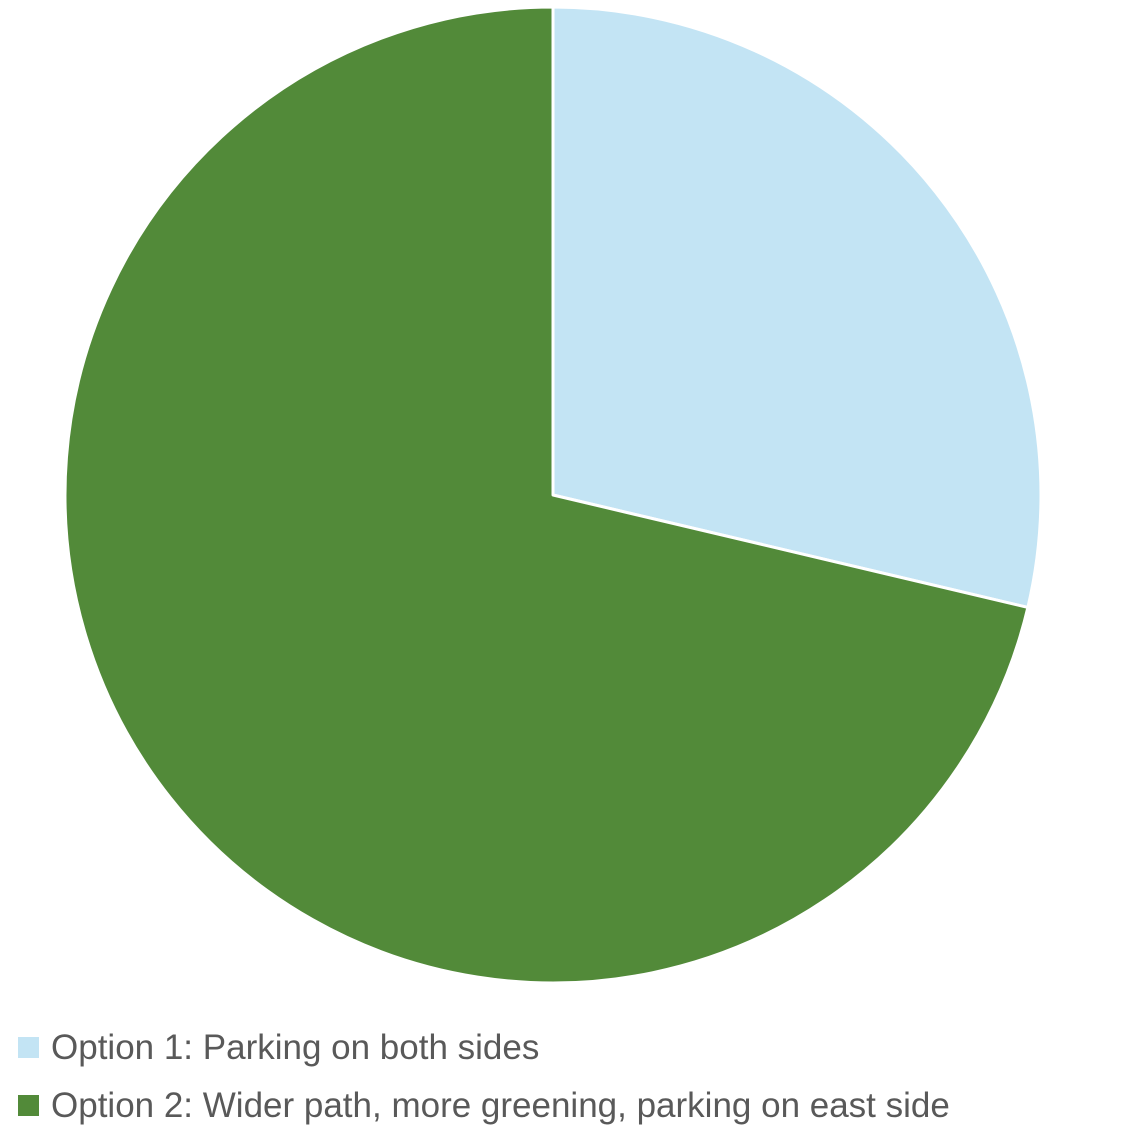 The image size is (1124, 1135). I want to click on legend-item-option-1: Option 1: Parking on both sides, so click(484, 1047).